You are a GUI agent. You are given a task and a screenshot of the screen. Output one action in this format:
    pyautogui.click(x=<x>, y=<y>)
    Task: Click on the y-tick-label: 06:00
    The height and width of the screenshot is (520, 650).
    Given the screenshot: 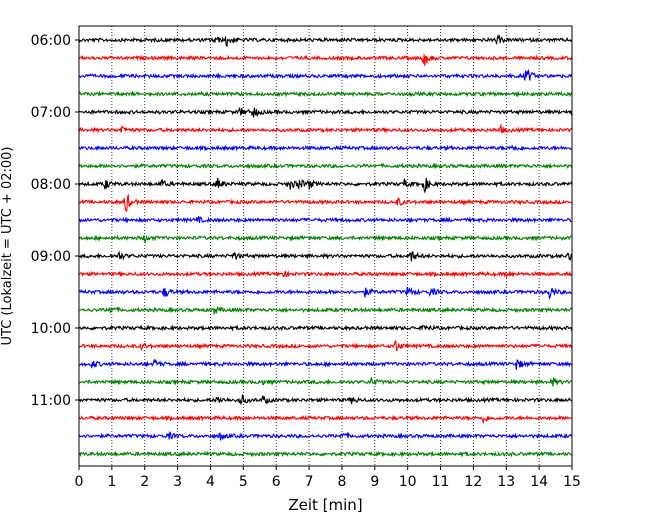 What is the action you would take?
    pyautogui.click(x=51, y=41)
    